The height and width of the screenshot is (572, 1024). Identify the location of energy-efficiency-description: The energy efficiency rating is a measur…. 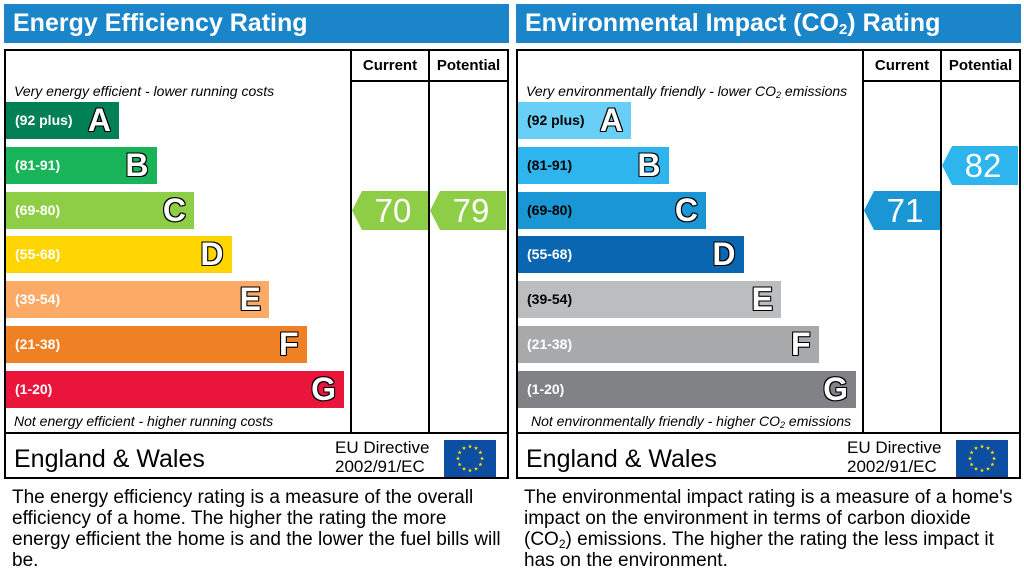
(256, 529).